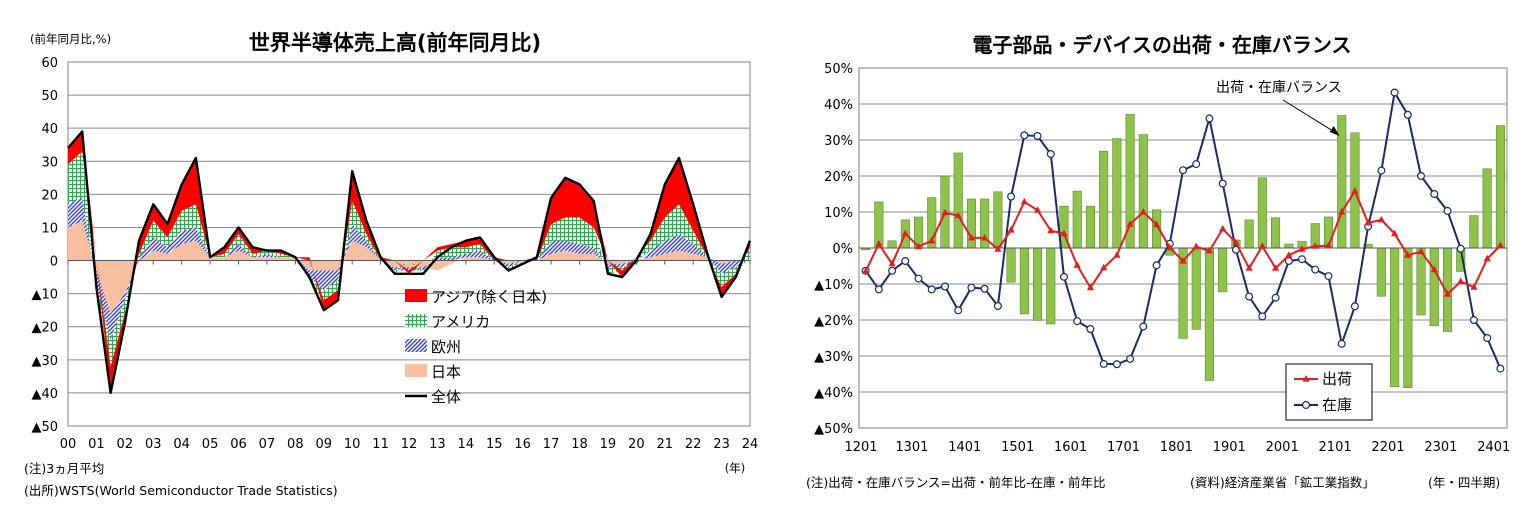  Describe the element at coordinates (838, 105) in the screenshot. I see `right-y-tick-label: 40%` at that location.